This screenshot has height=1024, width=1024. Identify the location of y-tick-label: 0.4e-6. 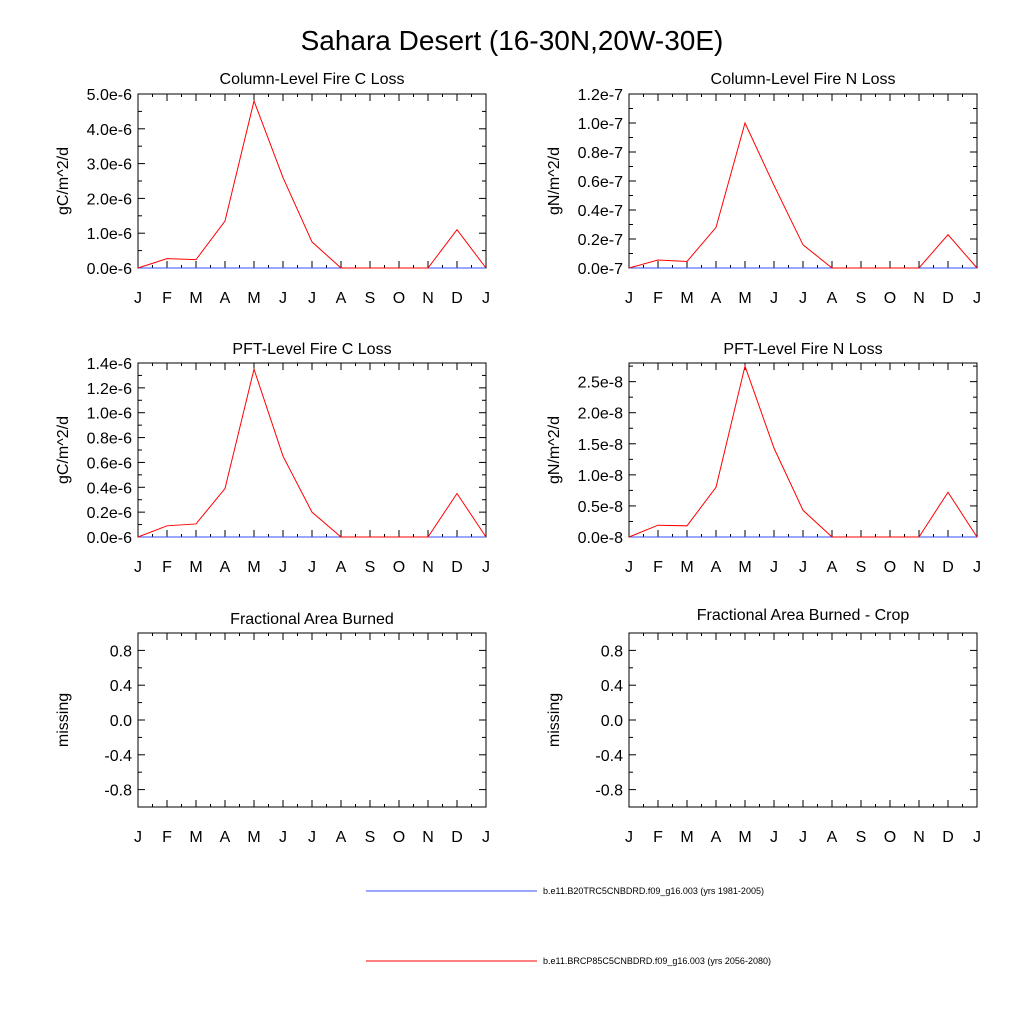
(109, 488).